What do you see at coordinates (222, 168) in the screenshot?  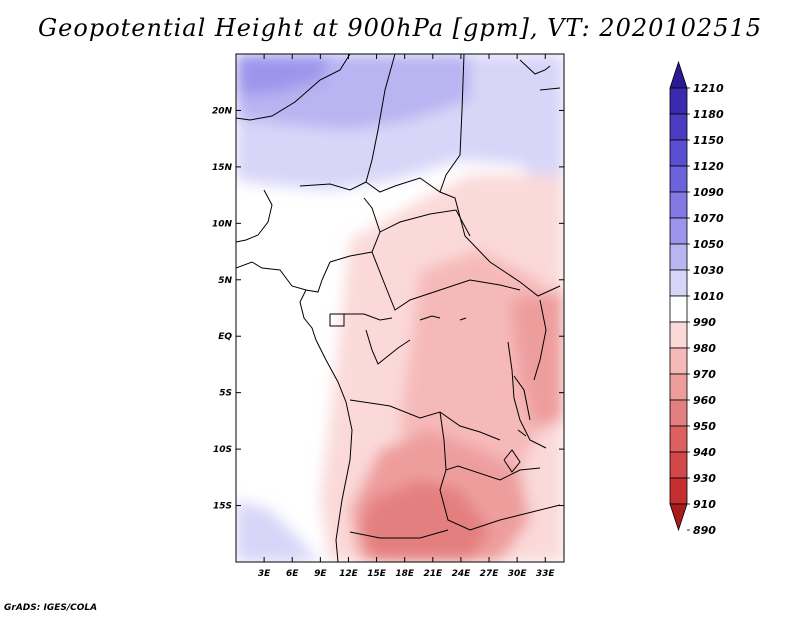 I see `lat-label: 15N` at bounding box center [222, 168].